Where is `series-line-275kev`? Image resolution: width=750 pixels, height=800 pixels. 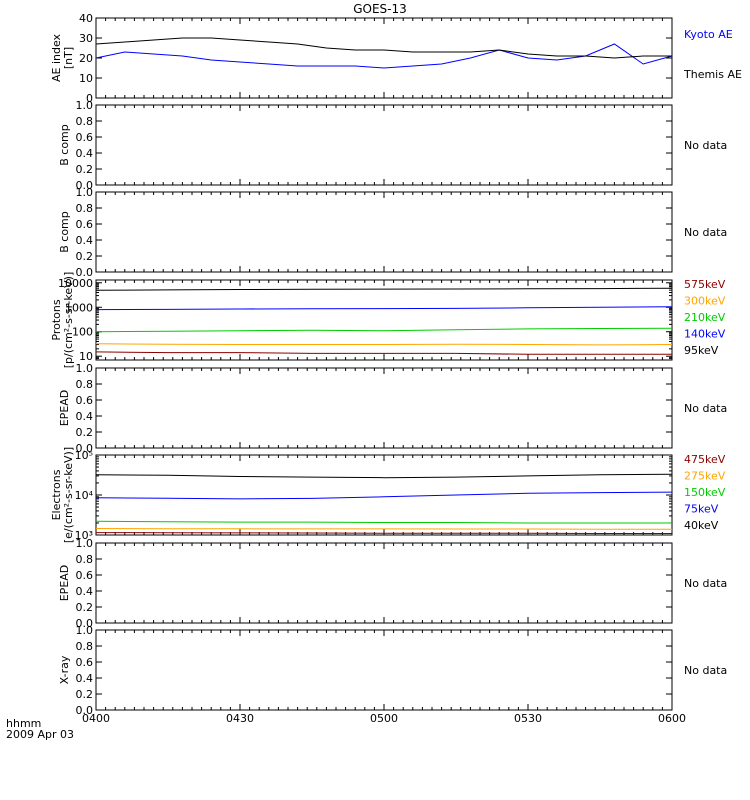 series-line-275kev is located at coordinates (383, 529).